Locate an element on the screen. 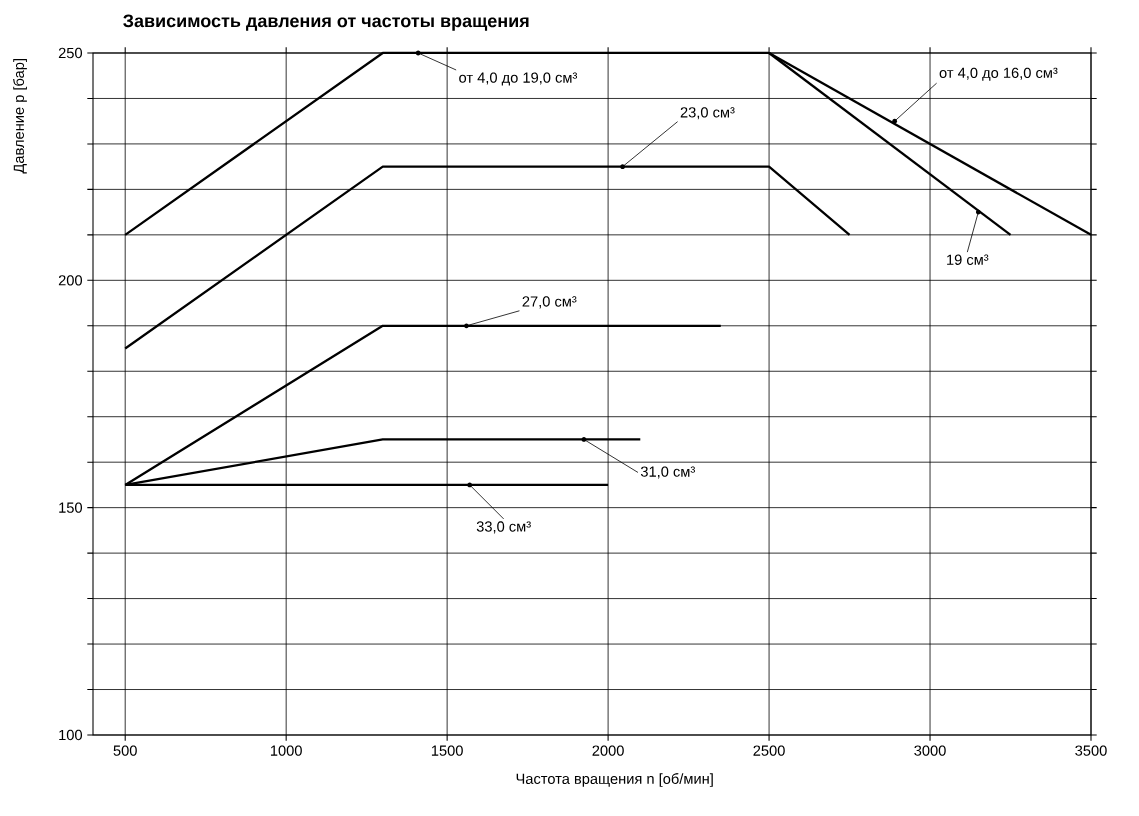 The width and height of the screenshot is (1139, 816). y-tick-label: 250 is located at coordinates (70, 53).